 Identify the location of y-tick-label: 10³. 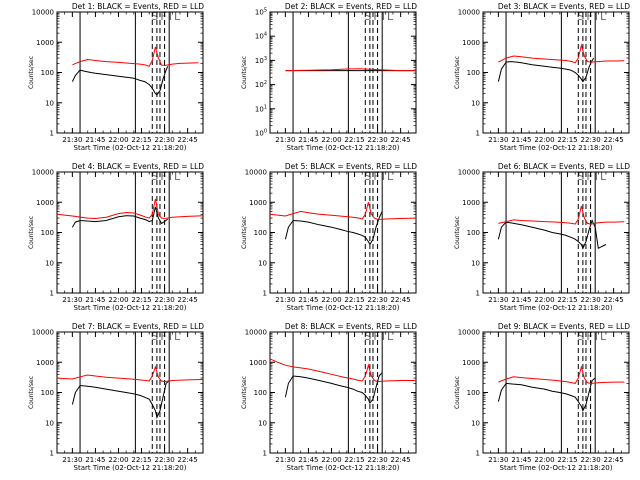
(261, 60).